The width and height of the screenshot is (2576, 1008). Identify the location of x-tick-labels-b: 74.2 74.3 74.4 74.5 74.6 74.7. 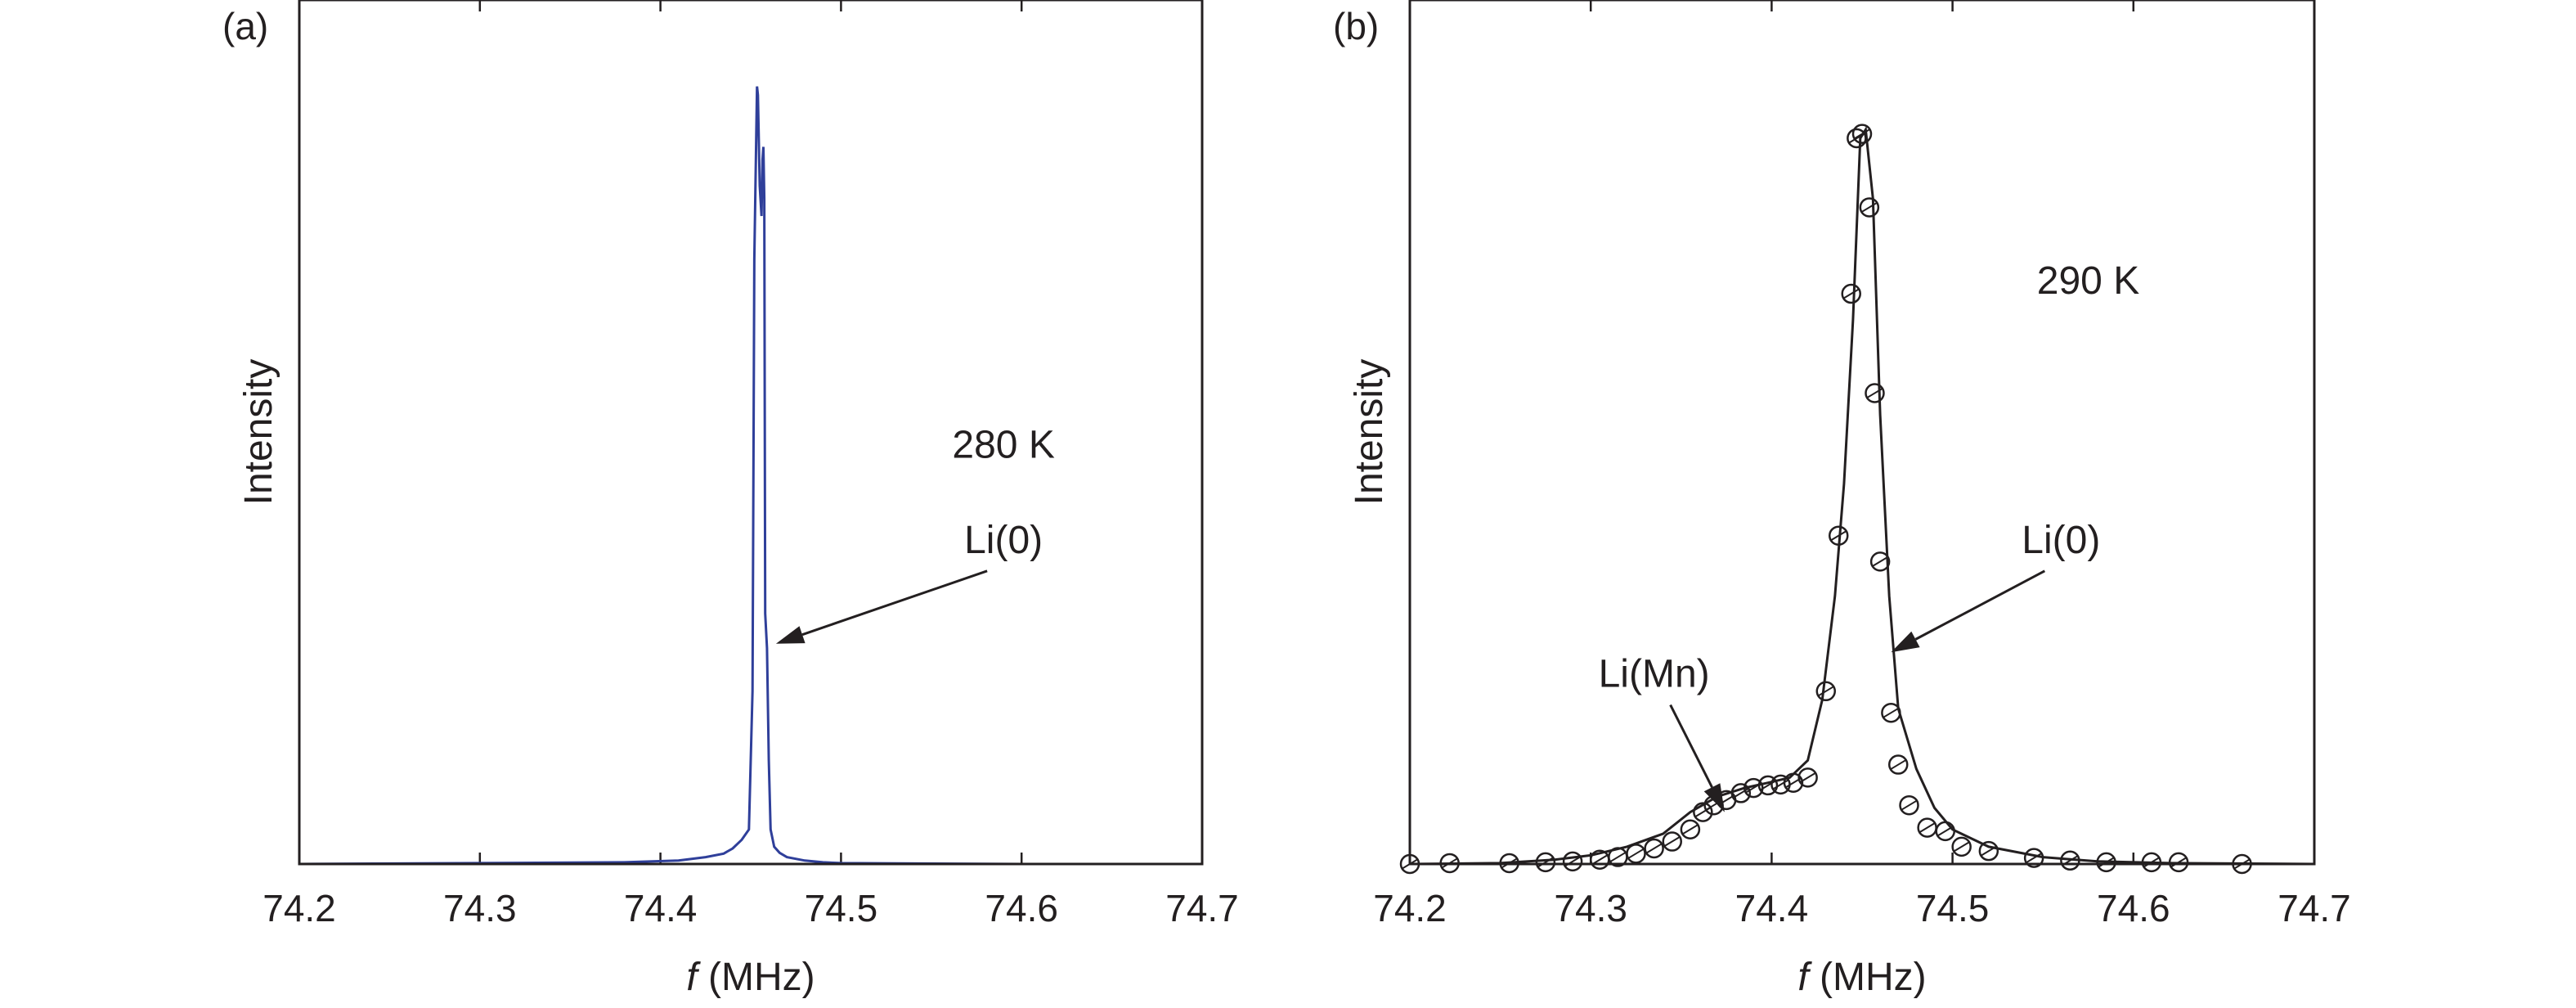
(1862, 908).